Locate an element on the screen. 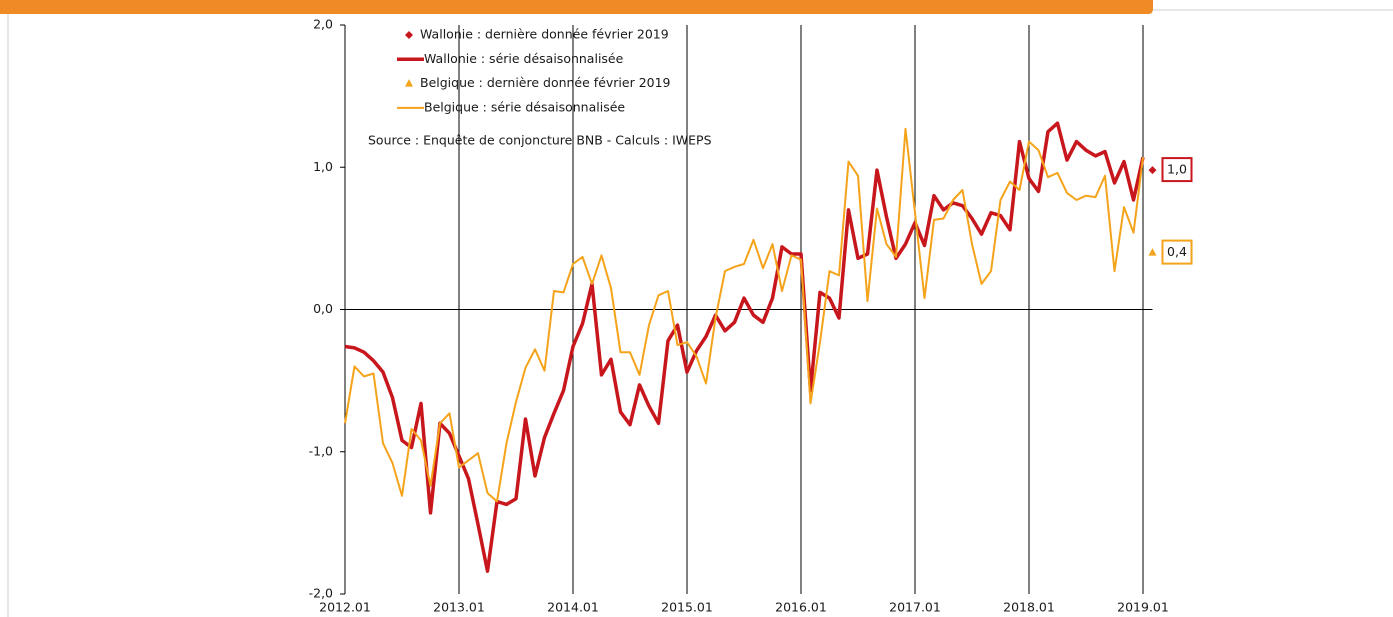 This screenshot has width=1393, height=617. y-tick-label: -1,0 is located at coordinates (321, 450).